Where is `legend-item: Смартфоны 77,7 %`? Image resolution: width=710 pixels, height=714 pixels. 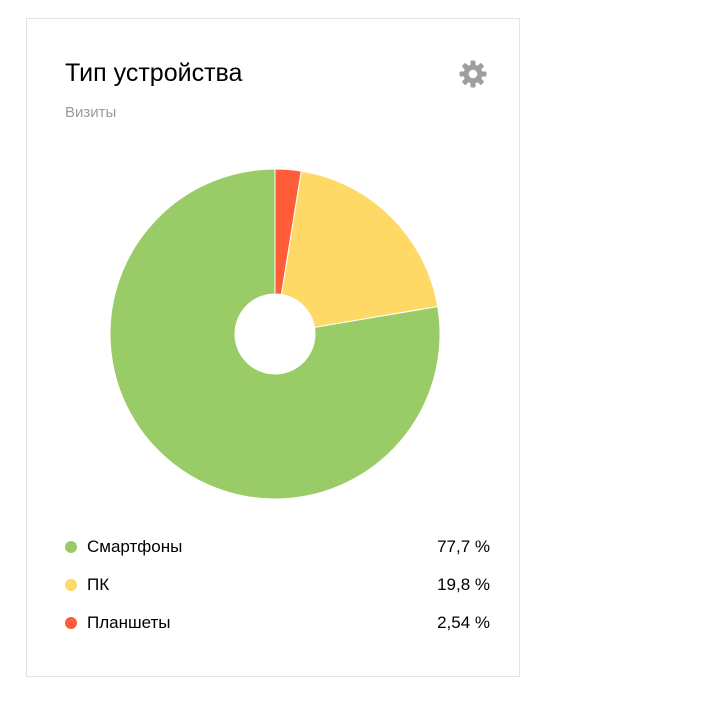 legend-item: Смартфоны 77,7 % is located at coordinates (277, 553).